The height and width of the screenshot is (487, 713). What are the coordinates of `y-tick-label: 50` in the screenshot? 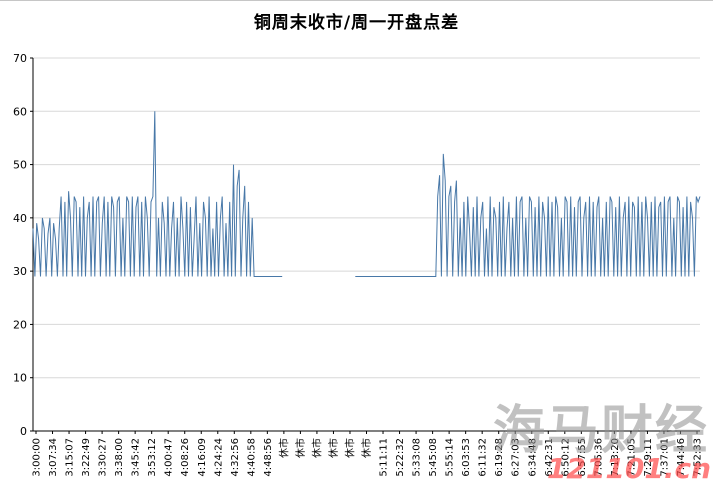 It's located at (20, 165).